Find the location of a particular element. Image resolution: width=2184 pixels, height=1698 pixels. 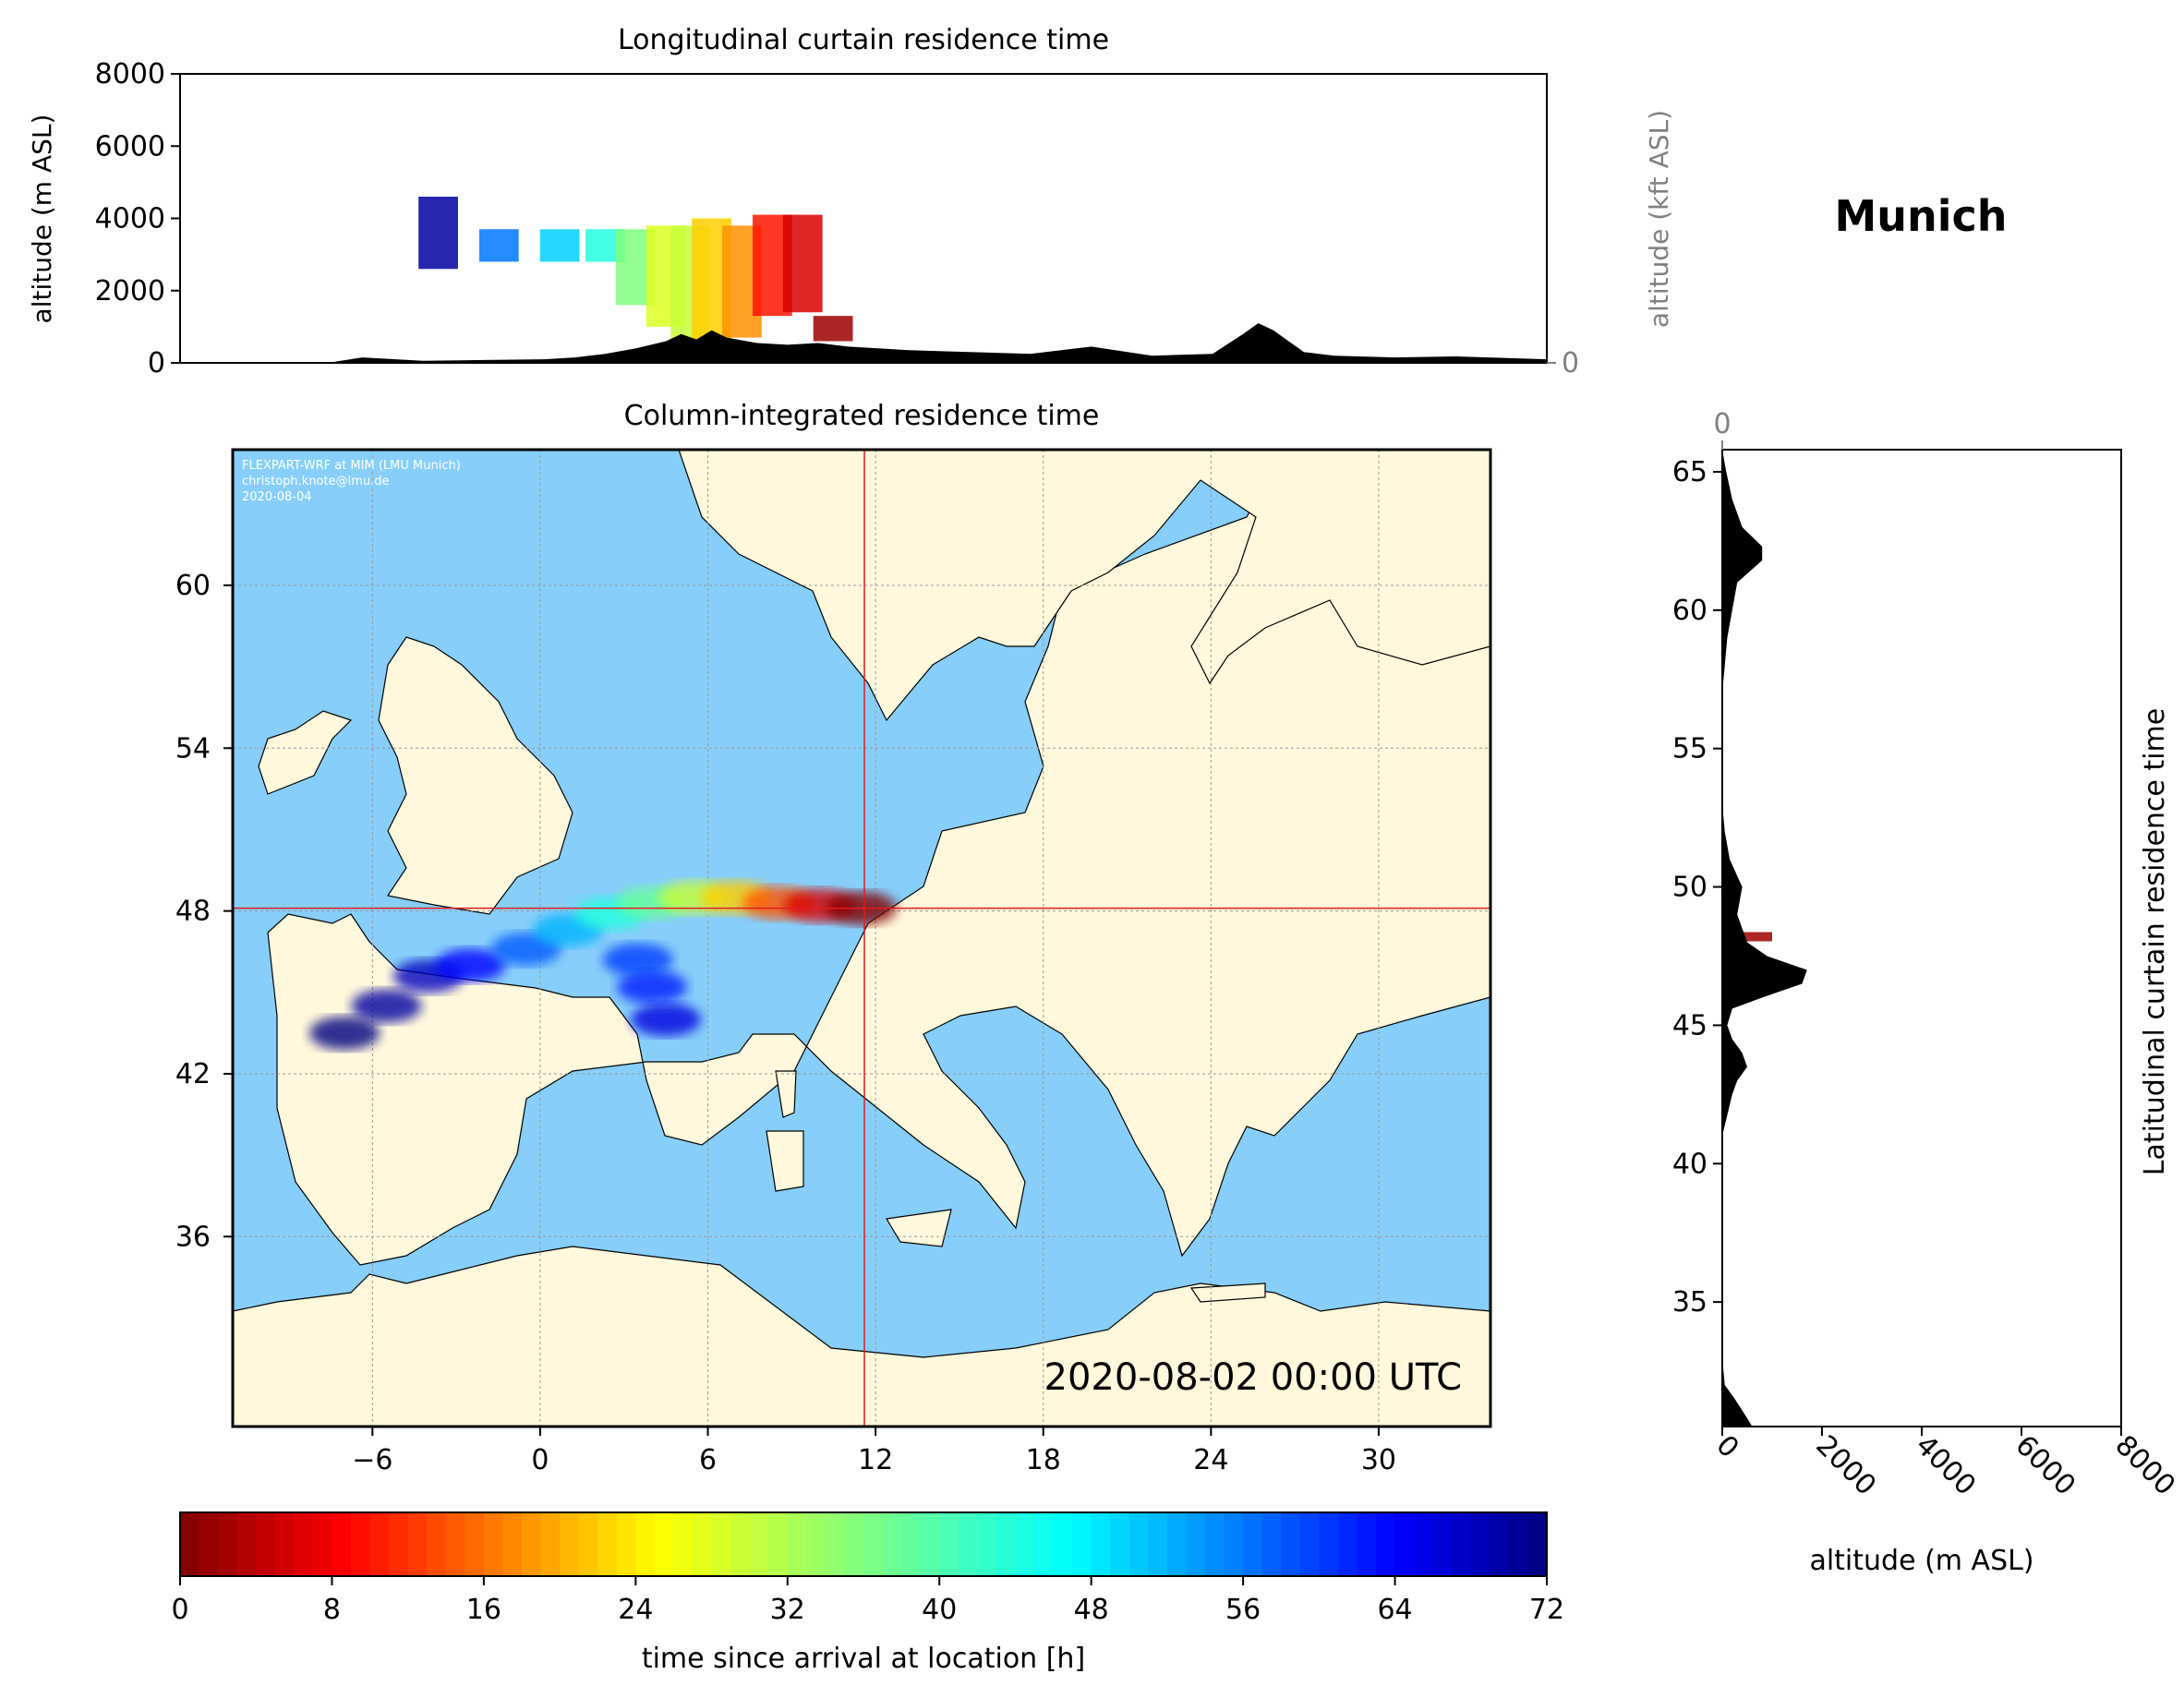

x-tick-label: 8000 is located at coordinates (2144, 1465).